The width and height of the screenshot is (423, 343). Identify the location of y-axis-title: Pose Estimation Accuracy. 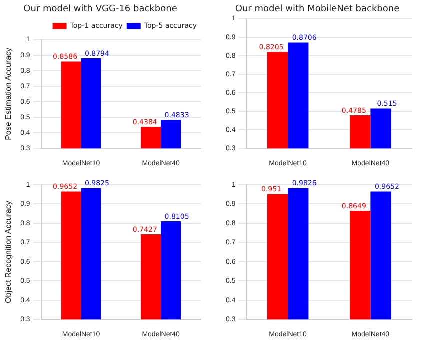
(9, 94).